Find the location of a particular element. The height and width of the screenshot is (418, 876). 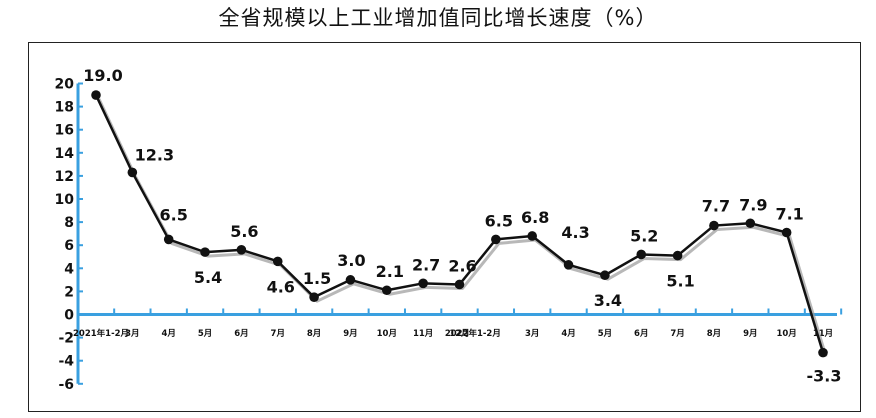

data-label: 1.5 is located at coordinates (317, 278).